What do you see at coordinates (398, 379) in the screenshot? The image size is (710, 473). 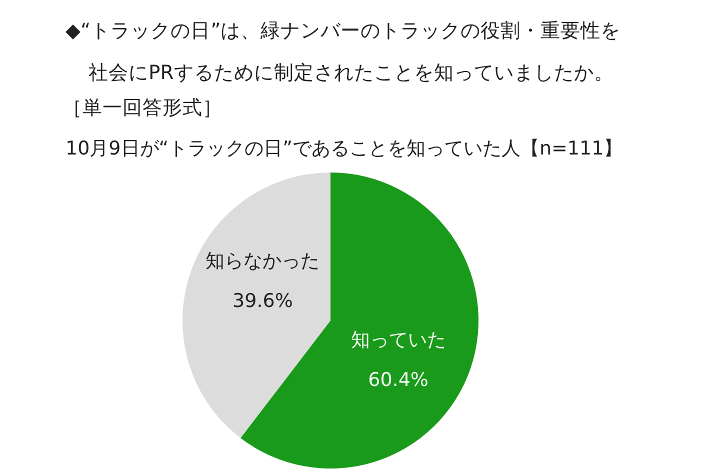 I see `data-label: 60.4%` at bounding box center [398, 379].